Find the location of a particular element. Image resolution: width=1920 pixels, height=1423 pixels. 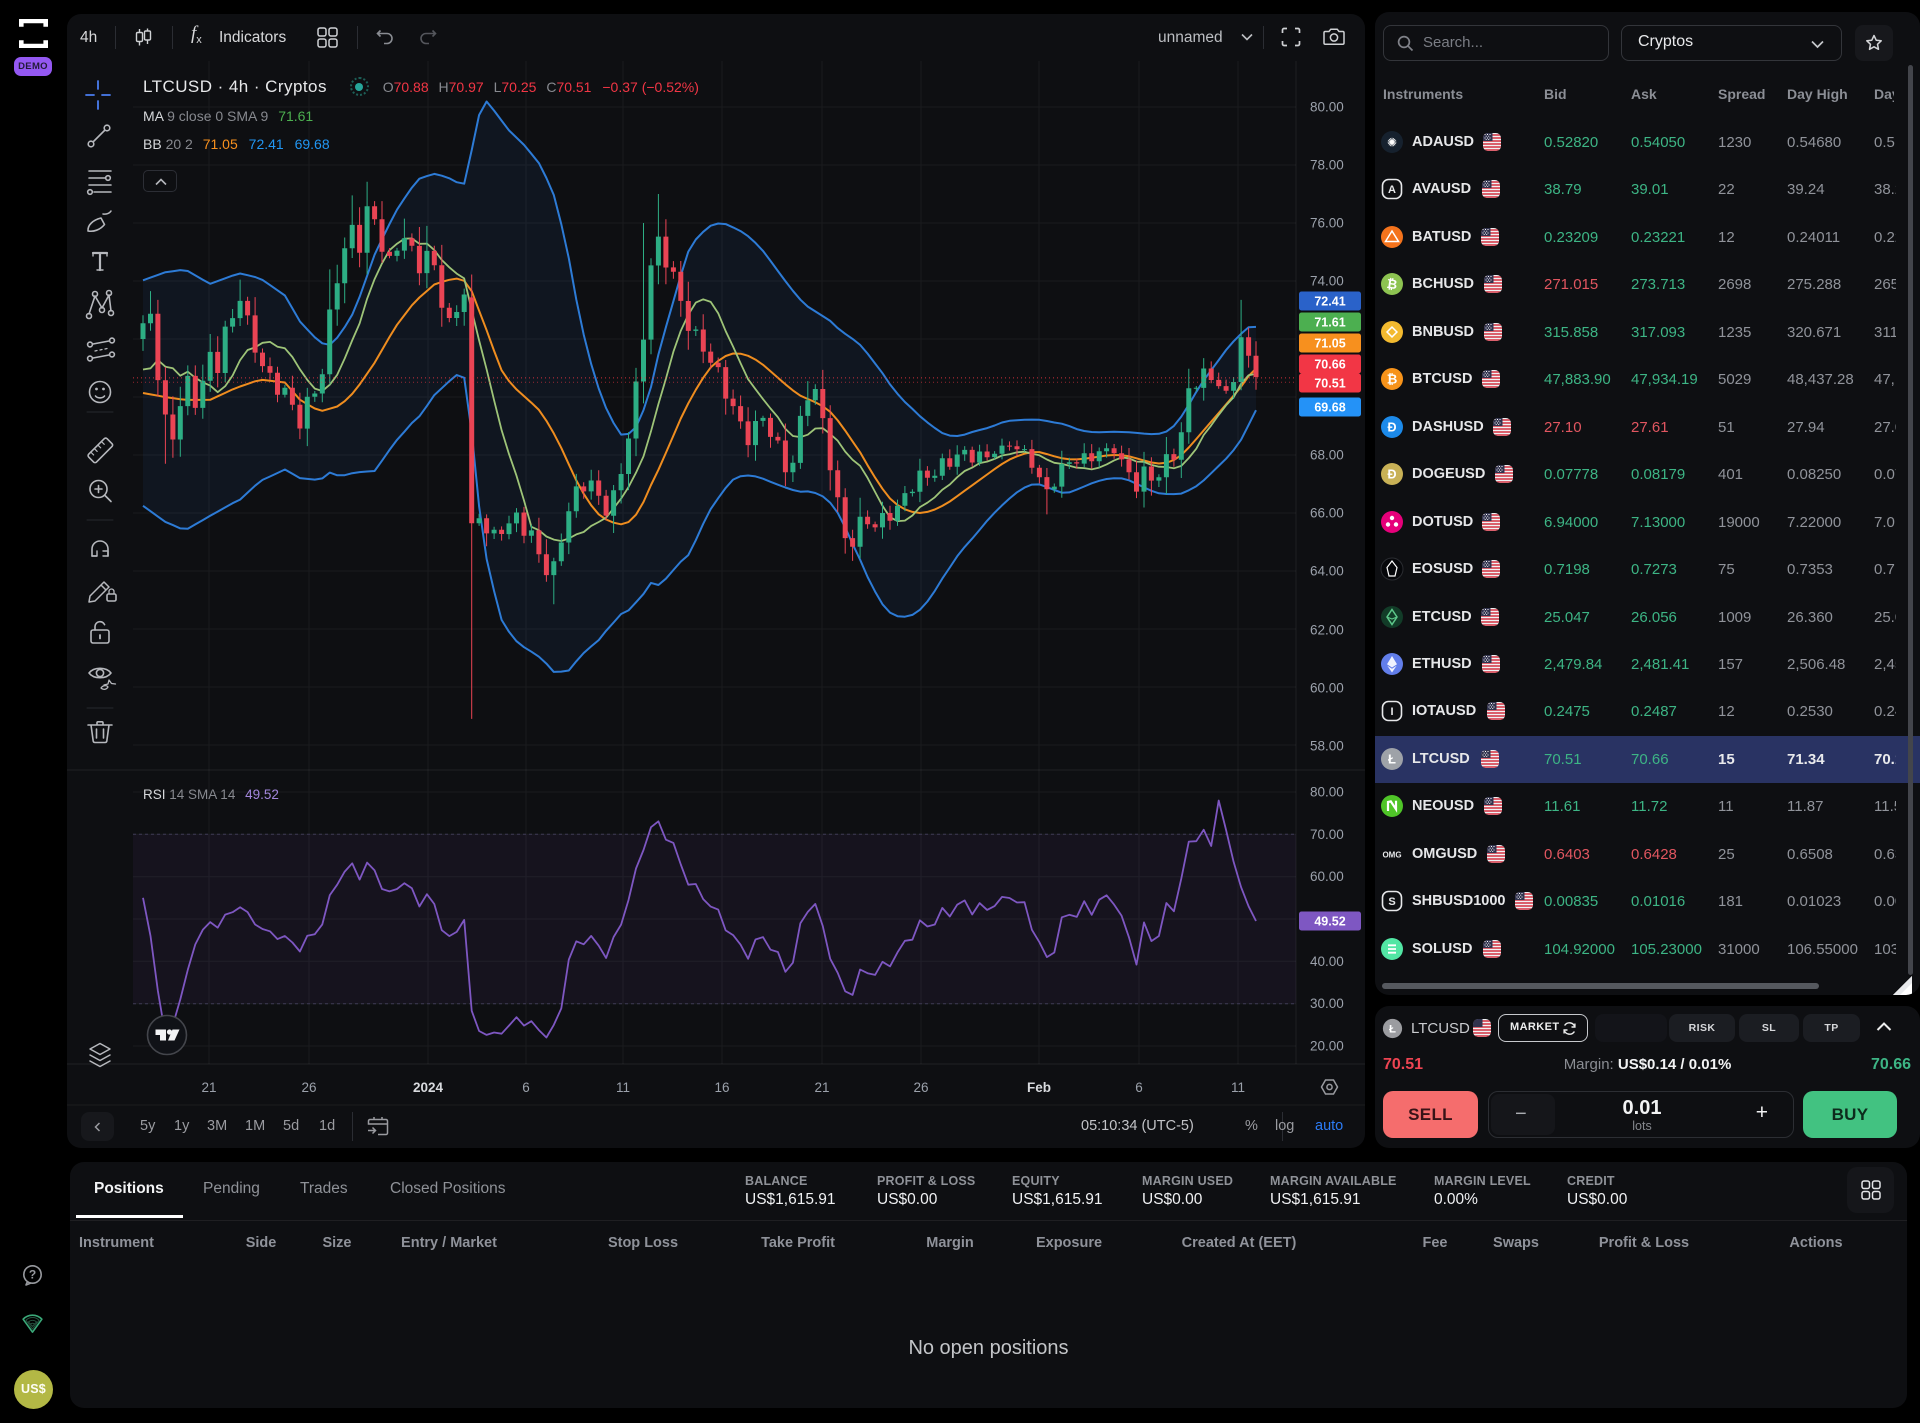

svg-text: 76.00 is located at coordinates (1327, 223).